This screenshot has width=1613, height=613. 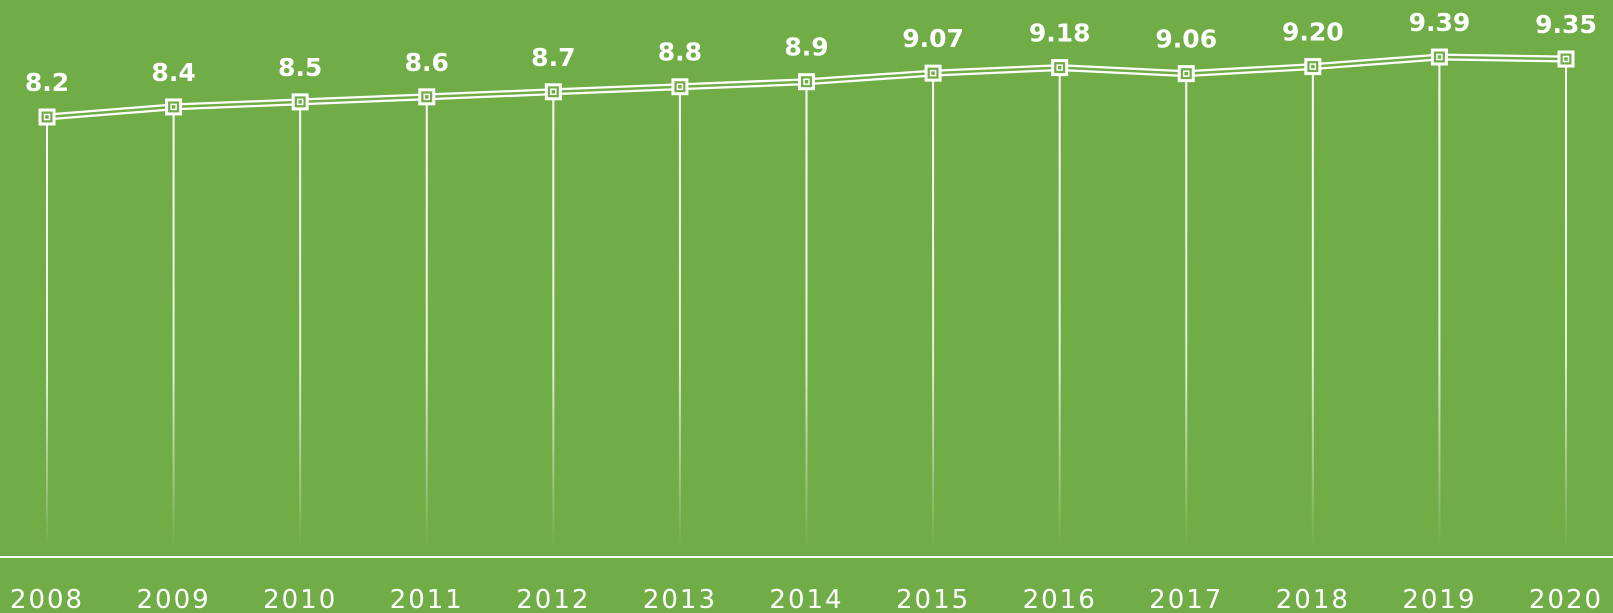 What do you see at coordinates (1186, 599) in the screenshot?
I see `x-tick-label: 2017` at bounding box center [1186, 599].